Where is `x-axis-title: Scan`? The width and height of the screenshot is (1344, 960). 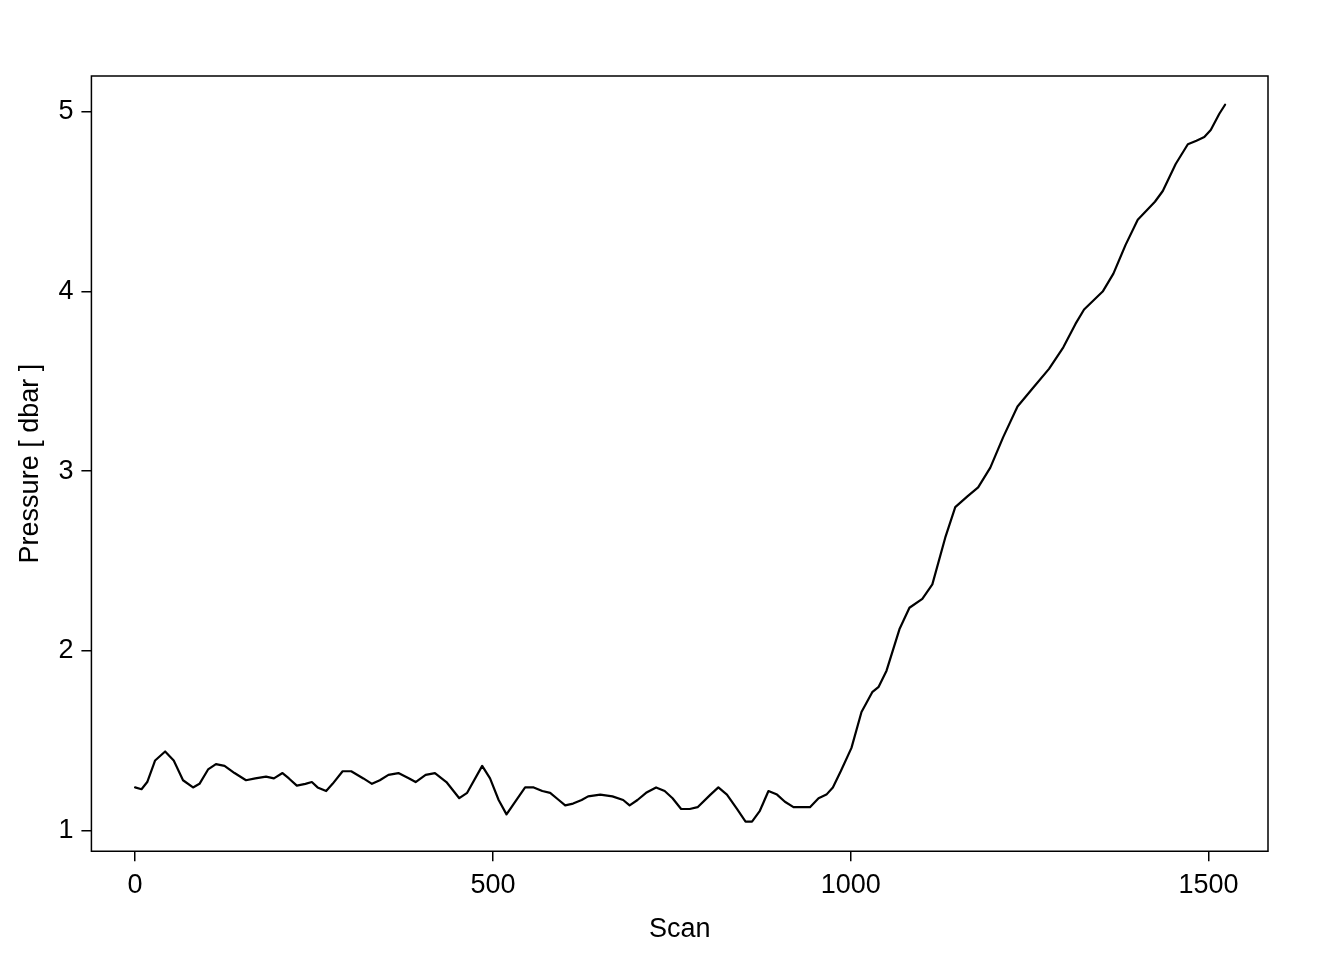 x-axis-title: Scan is located at coordinates (679, 928).